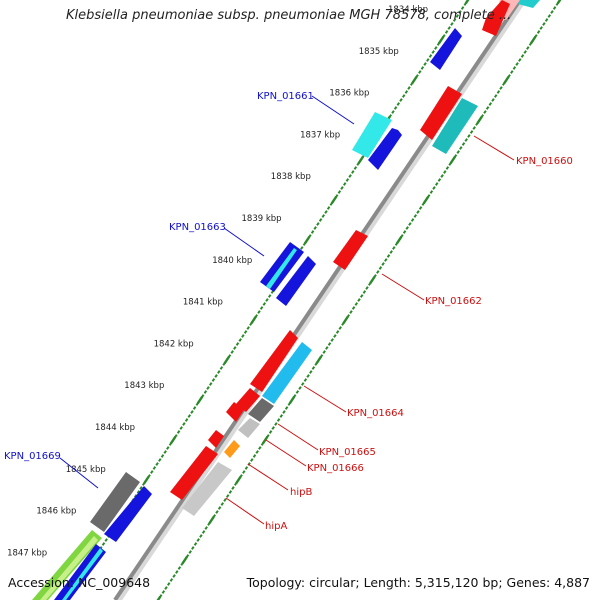 The width and height of the screenshot is (600, 600). What do you see at coordinates (335, 468) in the screenshot?
I see `label-kpn01666: KPN_01666` at bounding box center [335, 468].